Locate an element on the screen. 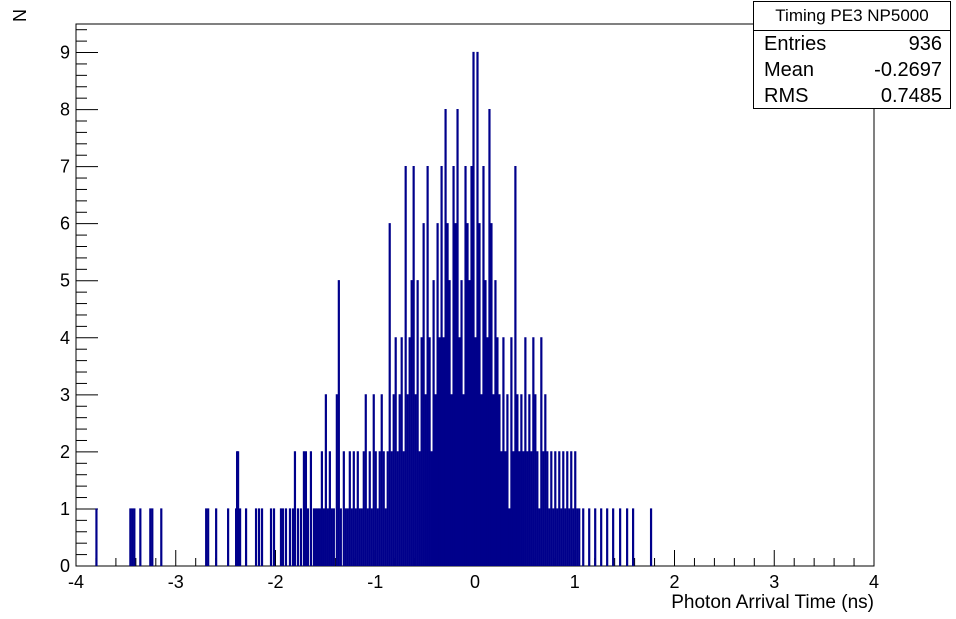  stats-row-rms: RMS 0.7485 is located at coordinates (852, 96).